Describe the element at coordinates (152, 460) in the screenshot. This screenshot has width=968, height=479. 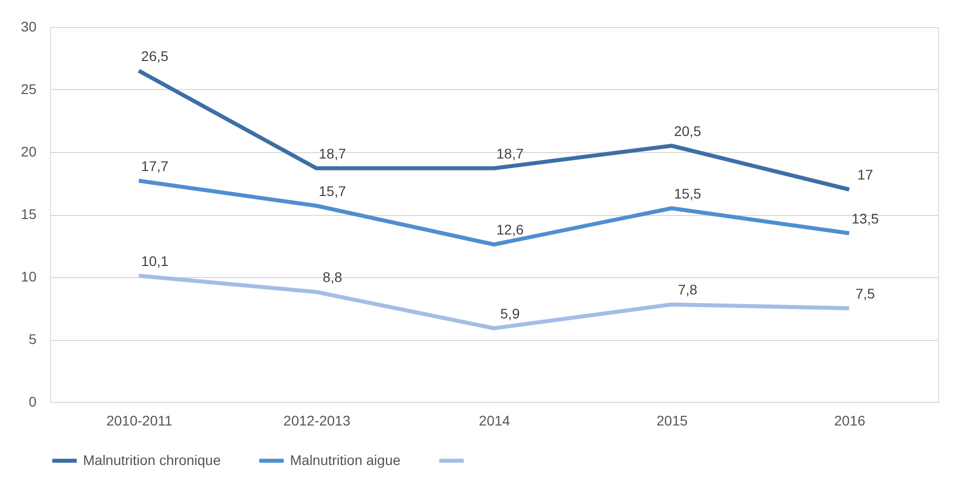
I see `legend-label: Malnutrition chronique` at that location.